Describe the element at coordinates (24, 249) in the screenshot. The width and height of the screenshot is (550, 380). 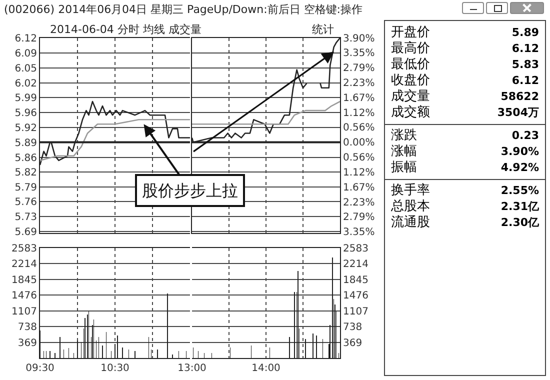
I see `y-tick-label: 2583` at that location.